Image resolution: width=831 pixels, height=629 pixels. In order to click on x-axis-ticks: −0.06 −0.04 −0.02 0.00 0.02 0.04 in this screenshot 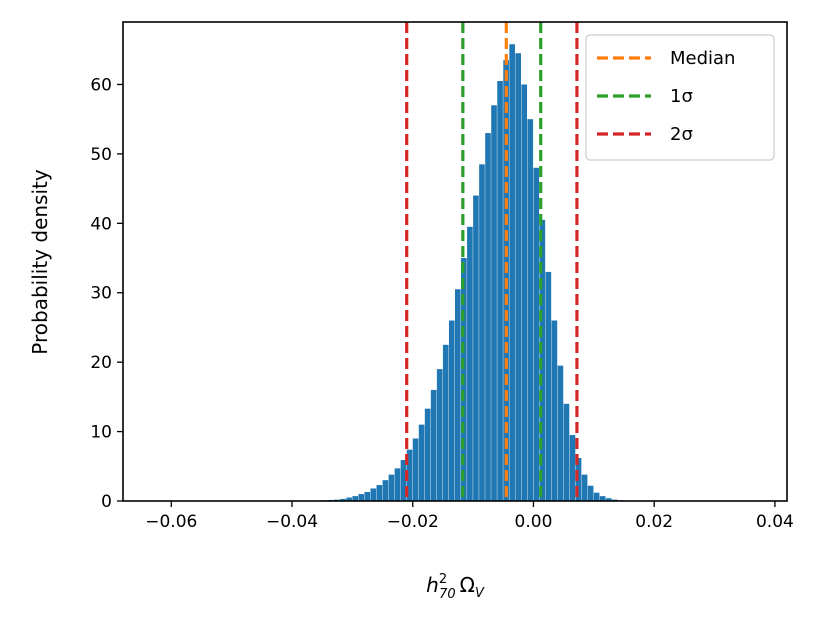, I will do `click(469, 516)`.